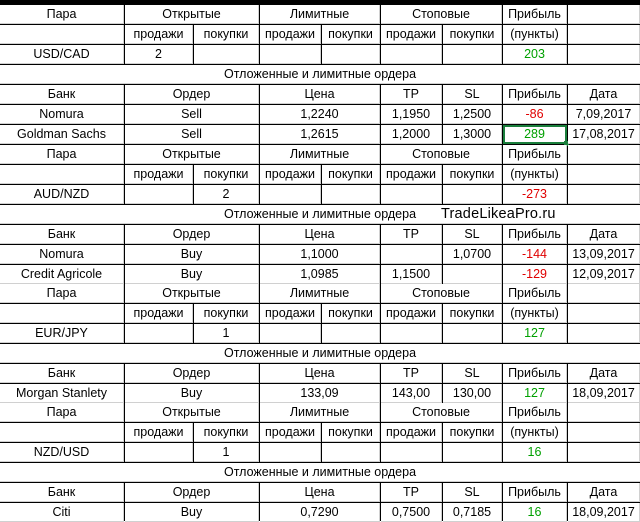 The image size is (640, 522). What do you see at coordinates (535, 194) in the screenshot?
I see `pair-profit-value: -273` at bounding box center [535, 194].